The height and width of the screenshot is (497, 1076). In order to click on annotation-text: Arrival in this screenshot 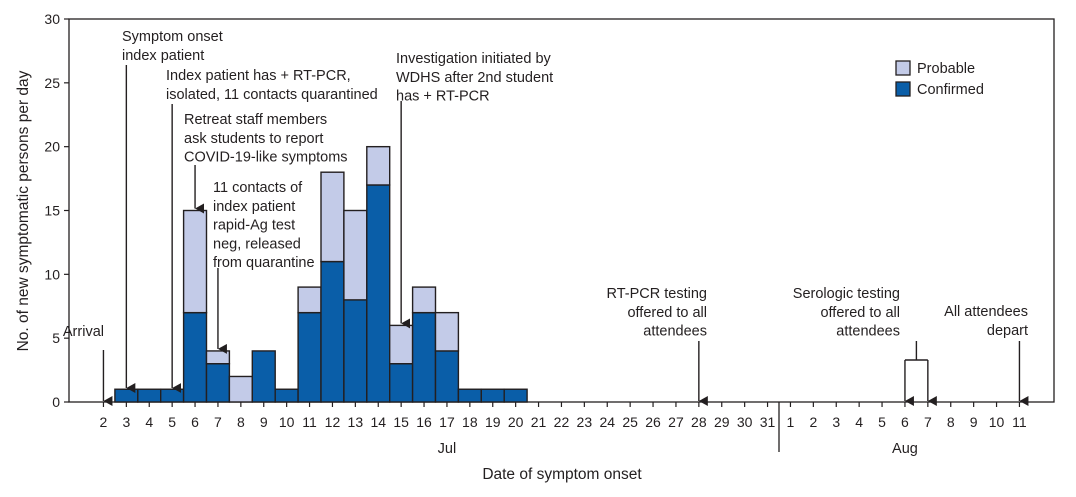, I will do `click(83, 332)`.